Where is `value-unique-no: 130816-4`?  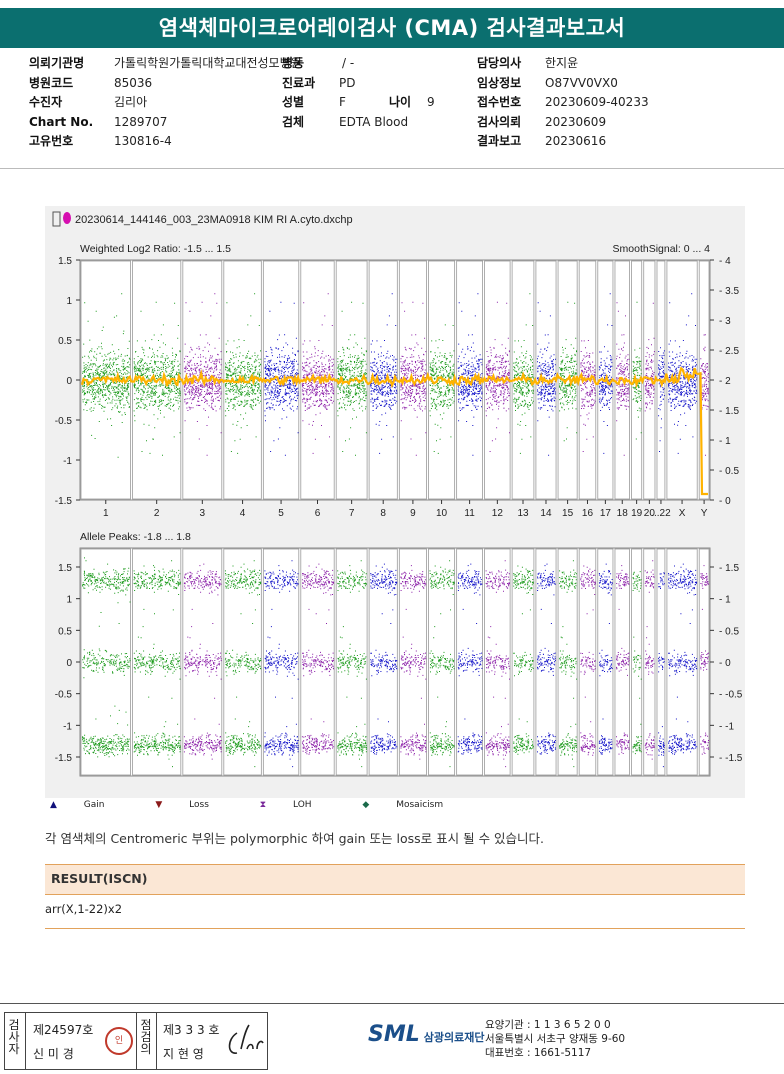
value-unique-no: 130816-4 is located at coordinates (143, 141).